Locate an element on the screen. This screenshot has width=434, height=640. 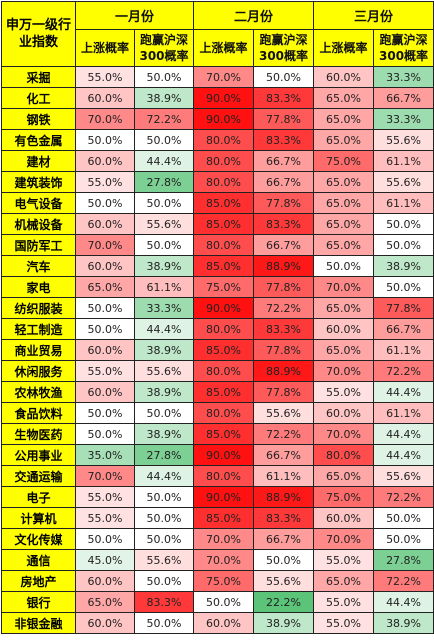
cell-mar-up: 60.0% is located at coordinates (344, 413).